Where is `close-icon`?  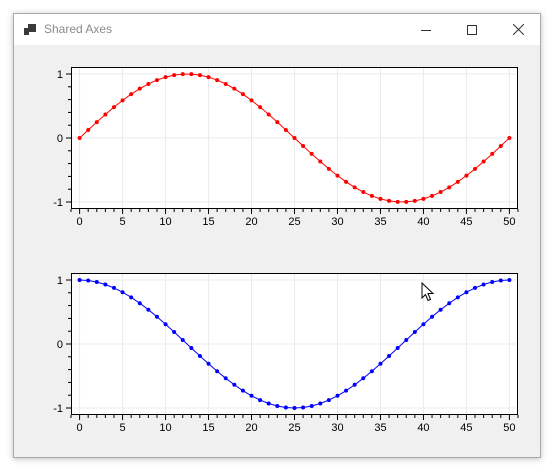
close-icon is located at coordinates (518, 29).